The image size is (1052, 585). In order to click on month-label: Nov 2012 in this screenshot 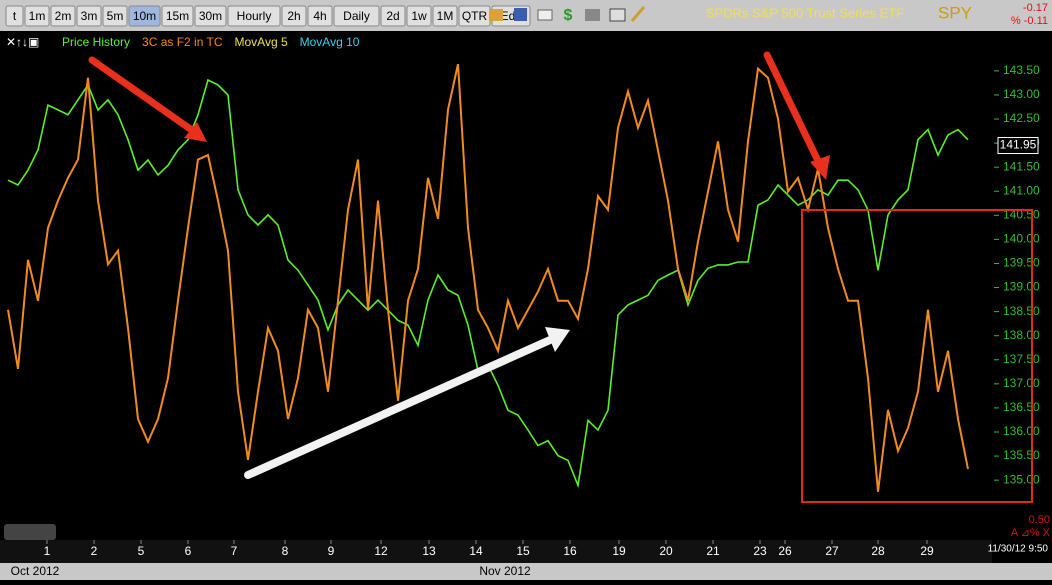, I will do `click(505, 571)`.